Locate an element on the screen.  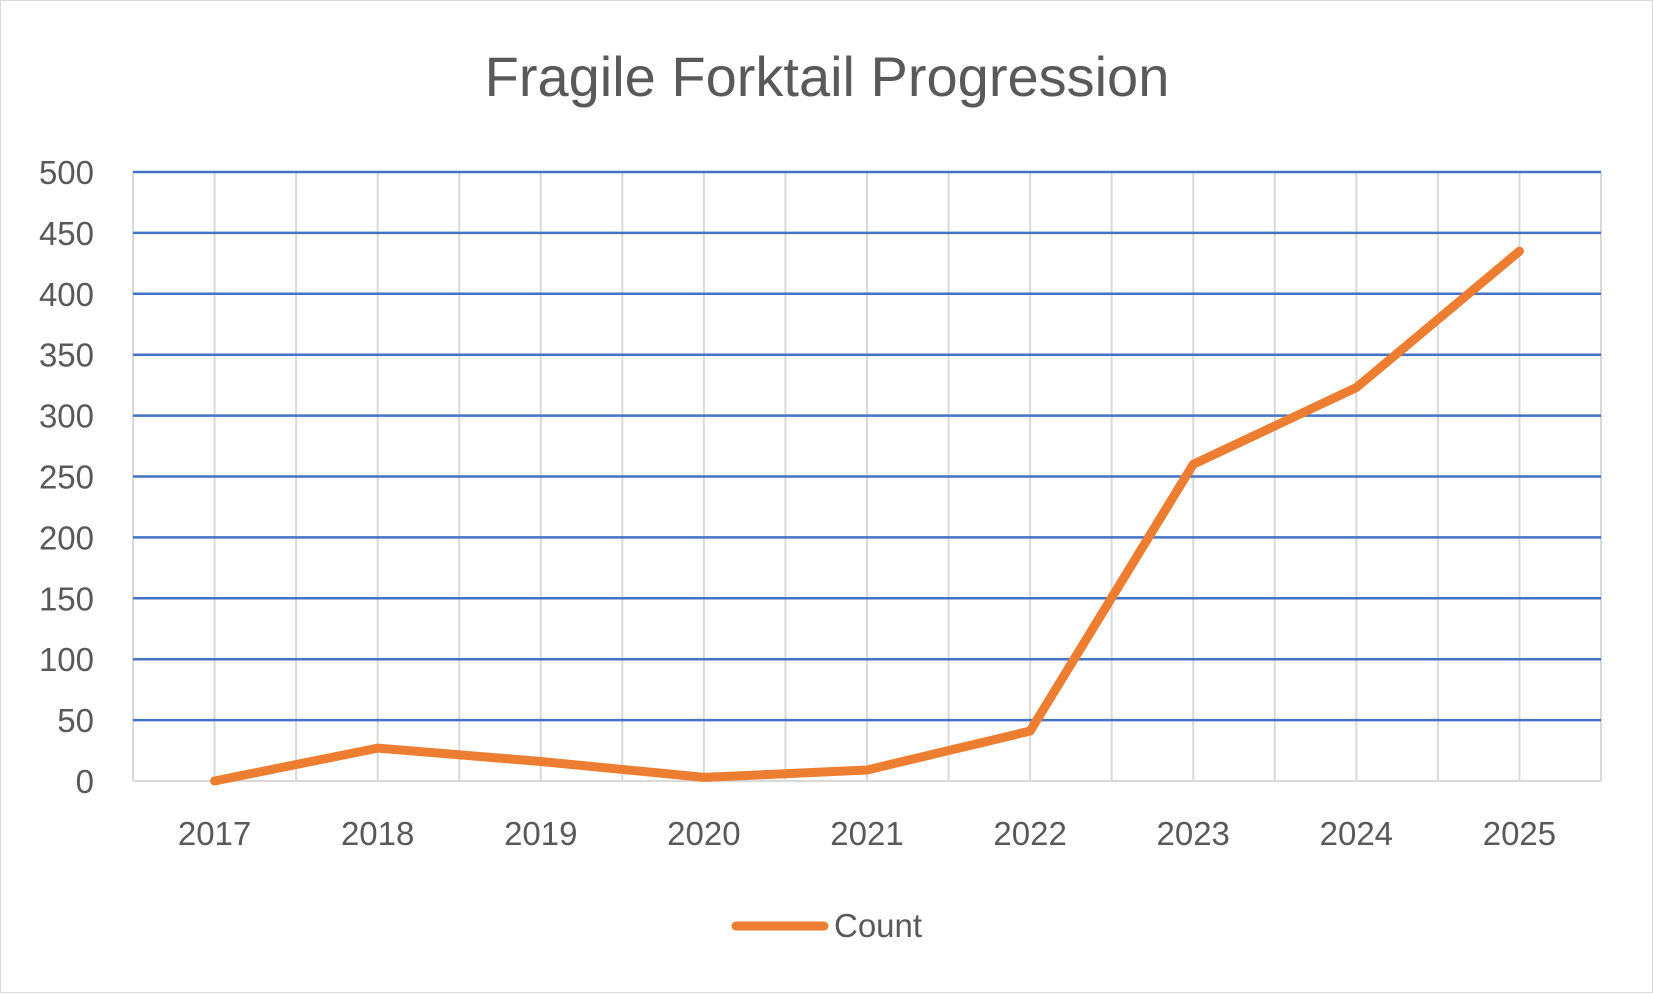
x-tick-label-2024: 2024 is located at coordinates (1356, 833).